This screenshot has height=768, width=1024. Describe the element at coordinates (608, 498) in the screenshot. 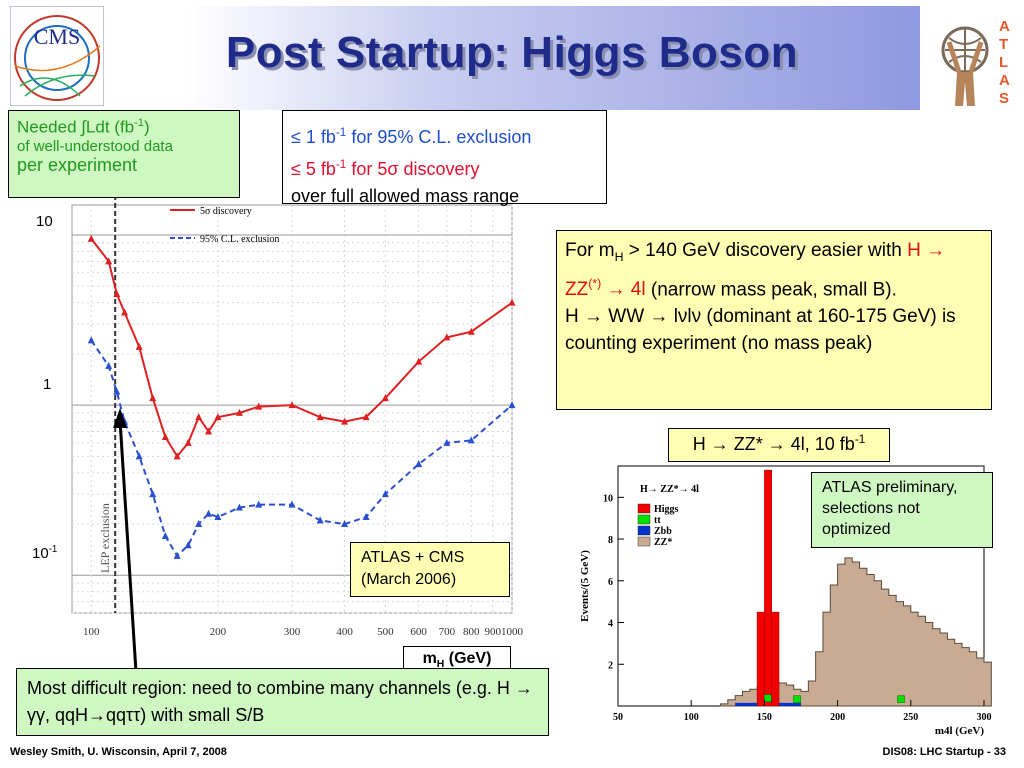

I see `hist-y-tick-label-10: 10` at that location.